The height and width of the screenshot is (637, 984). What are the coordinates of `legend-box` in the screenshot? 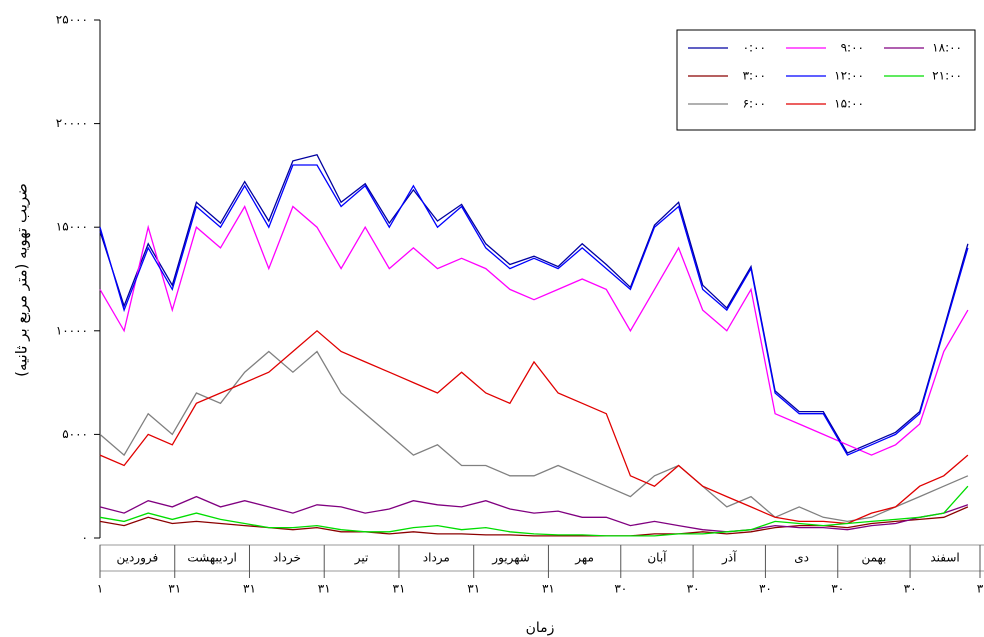 It's located at (826, 80).